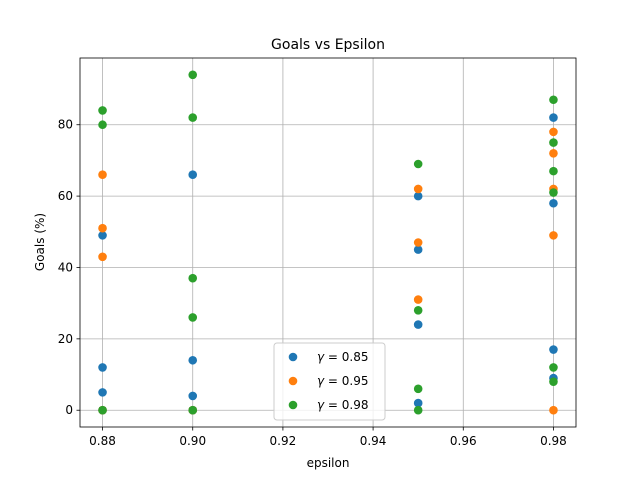  What do you see at coordinates (283, 441) in the screenshot?
I see `x-tick-label: 0.92` at bounding box center [283, 441].